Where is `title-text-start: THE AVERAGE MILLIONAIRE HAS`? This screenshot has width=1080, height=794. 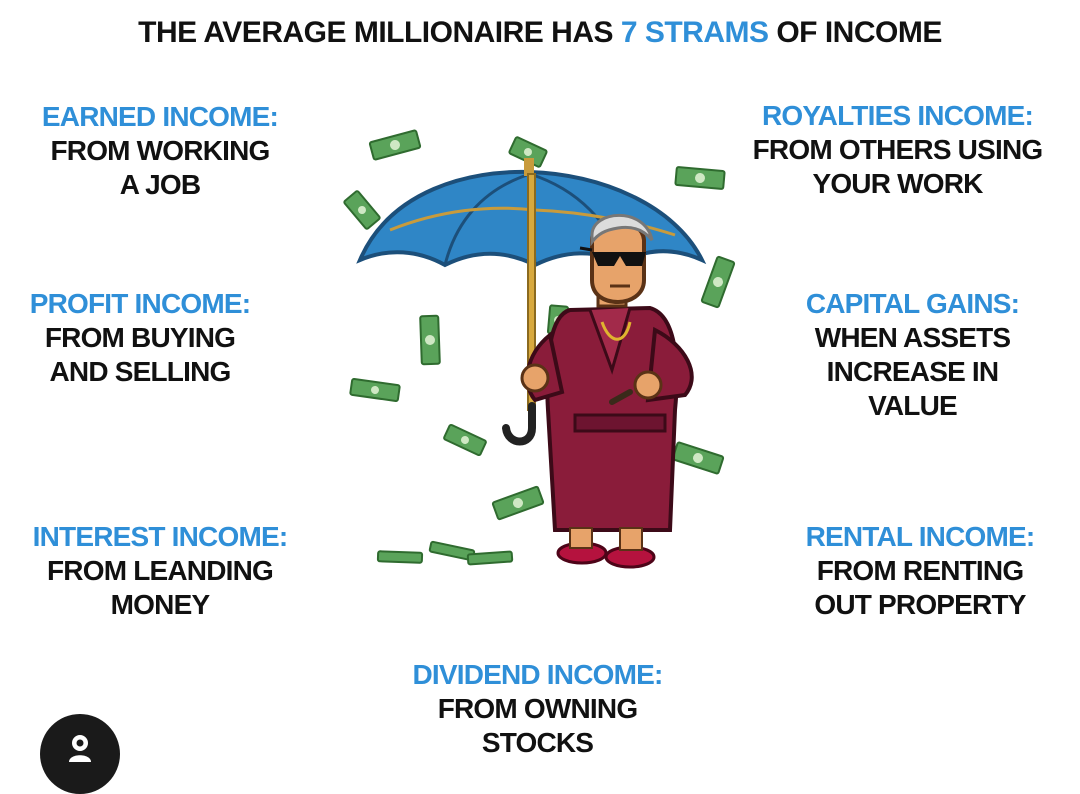 title-text-start: THE AVERAGE MILLIONAIRE HAS is located at coordinates (379, 32).